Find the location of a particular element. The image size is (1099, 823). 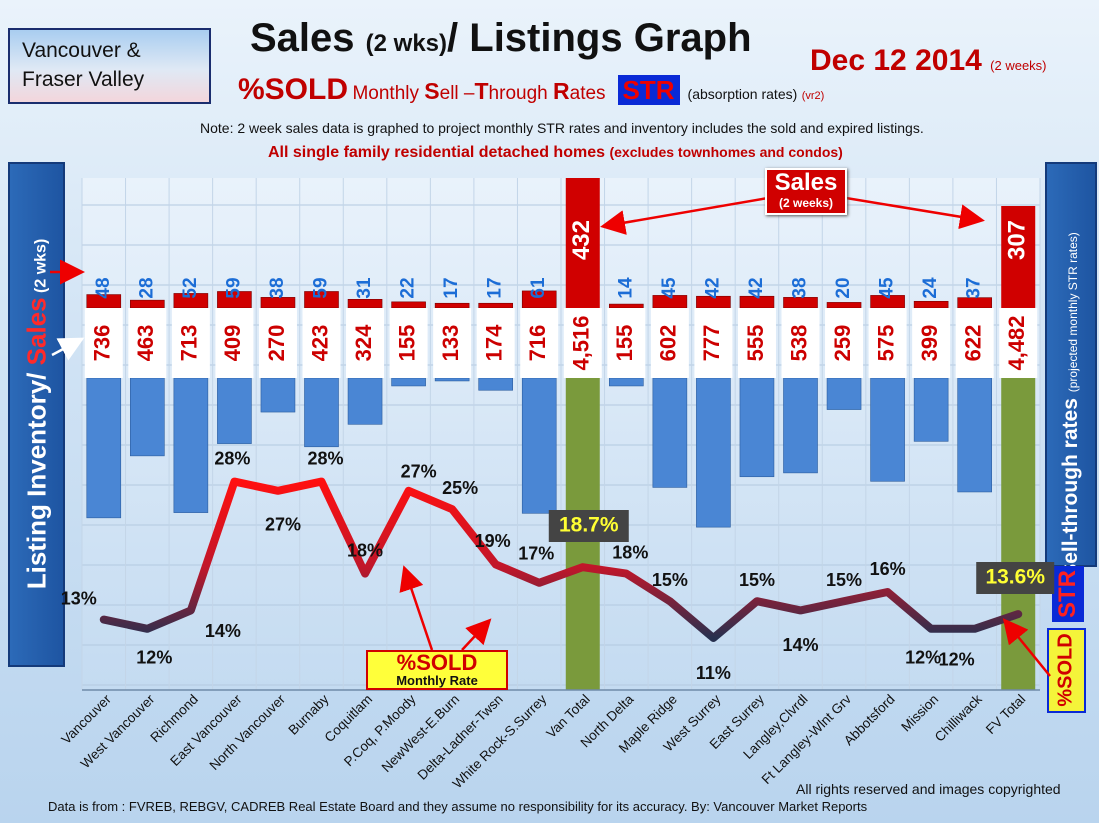

sales-callout: Sales (2 weeks) is located at coordinates (806, 191).